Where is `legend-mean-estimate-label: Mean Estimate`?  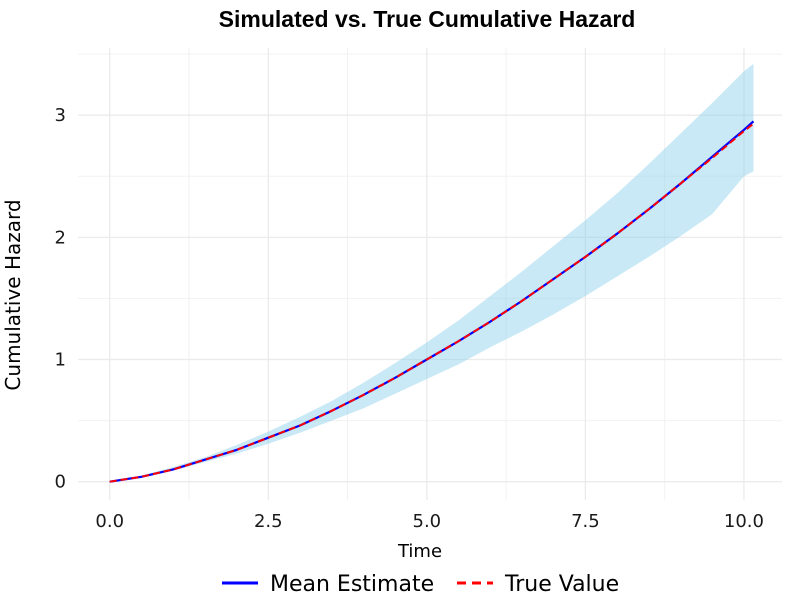
legend-mean-estimate-label: Mean Estimate is located at coordinates (352, 584).